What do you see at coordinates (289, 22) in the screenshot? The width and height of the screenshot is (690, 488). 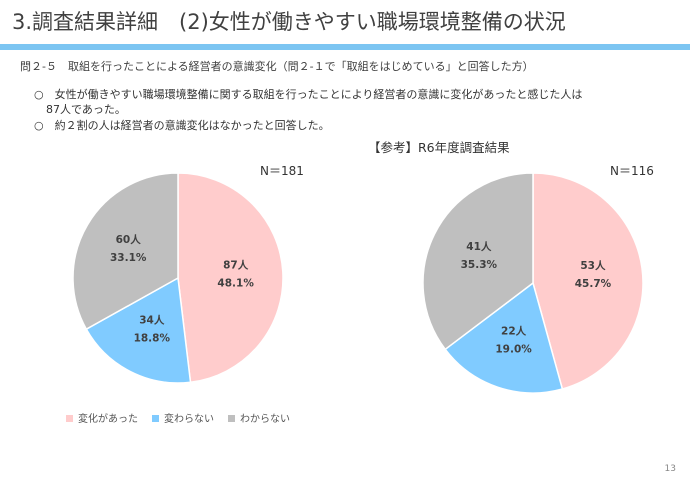 I see `page-title: 3.調査結果詳細 (2)女性が働きやすい職場環境整備の状況` at bounding box center [289, 22].